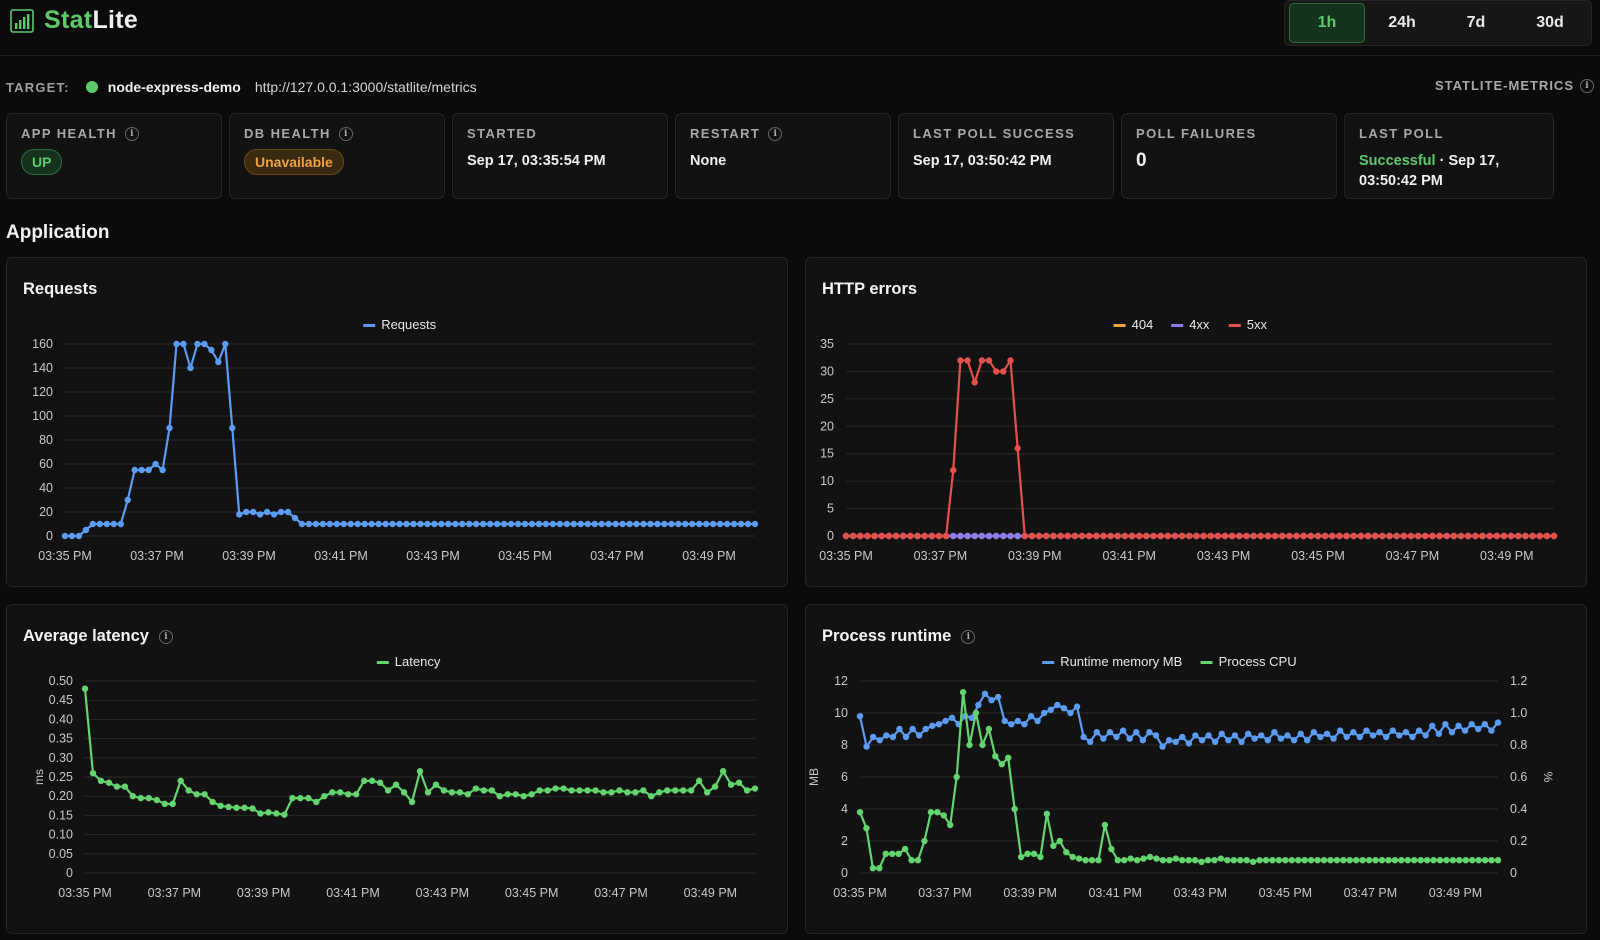 Image resolution: width=1600 pixels, height=940 pixels. Describe the element at coordinates (418, 661) in the screenshot. I see `legend-label: Latency` at that location.